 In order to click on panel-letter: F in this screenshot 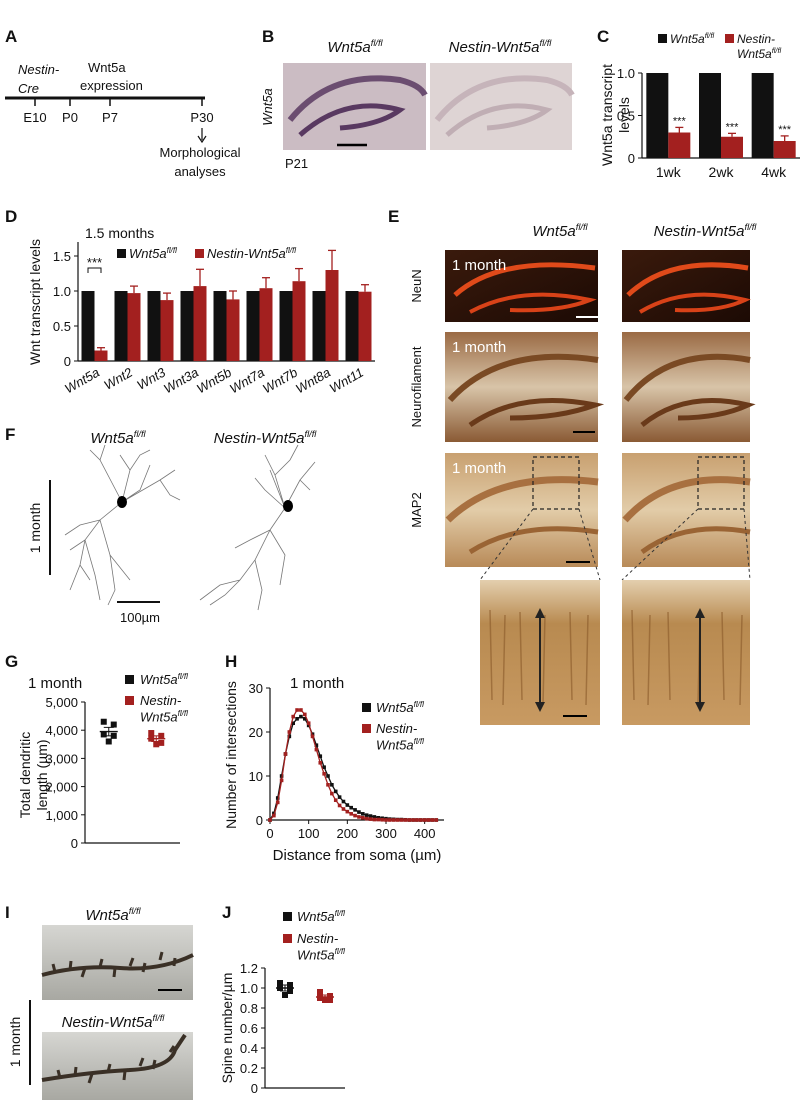, I will do `click(10, 434)`.